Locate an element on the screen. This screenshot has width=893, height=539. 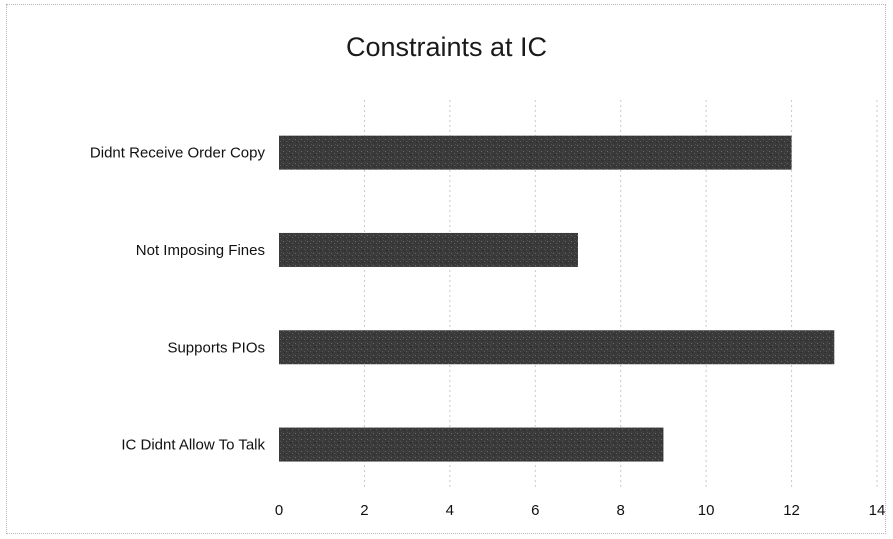
x-tick-label-6: 6 is located at coordinates (535, 510).